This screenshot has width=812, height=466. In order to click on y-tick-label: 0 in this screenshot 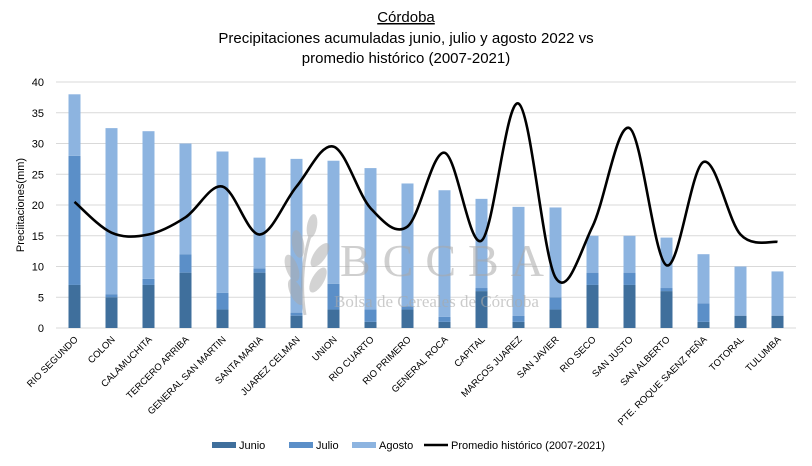, I will do `click(41, 329)`.